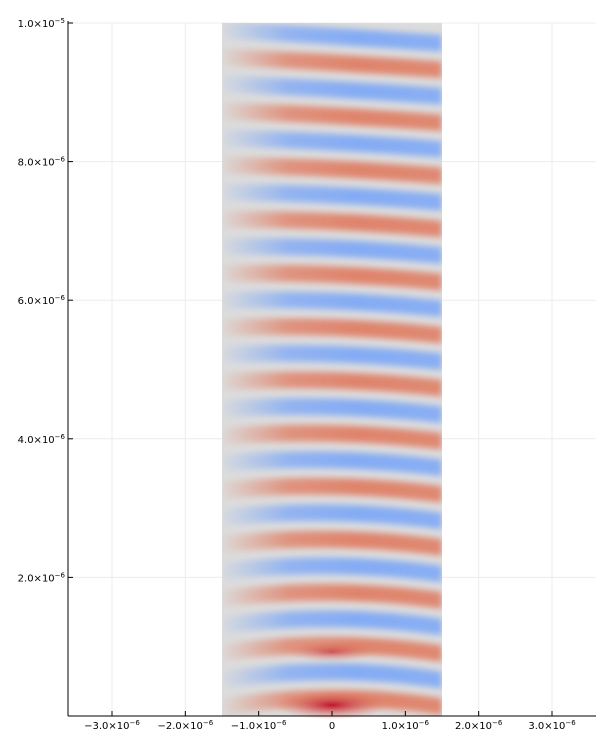 This screenshot has height=750, width=600. I want to click on y-tick-labels: 2.0×10⁻⁶ 4.0×10⁻⁶ 6.0×10⁻⁶ 8.0×10⁻⁶ 1.0×10⁻⁵, so click(45, 300).